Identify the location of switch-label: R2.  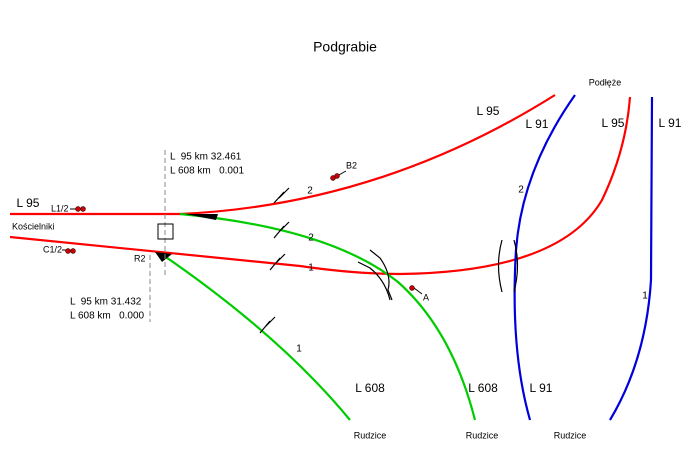
(140, 258).